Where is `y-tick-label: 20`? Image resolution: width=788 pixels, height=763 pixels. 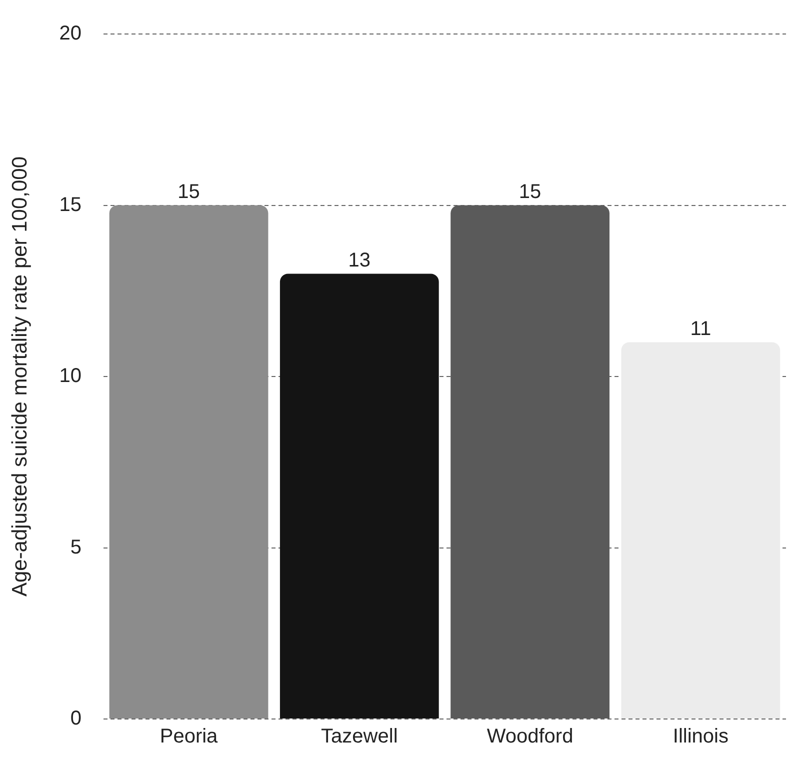 y-tick-label: 20 is located at coordinates (70, 33).